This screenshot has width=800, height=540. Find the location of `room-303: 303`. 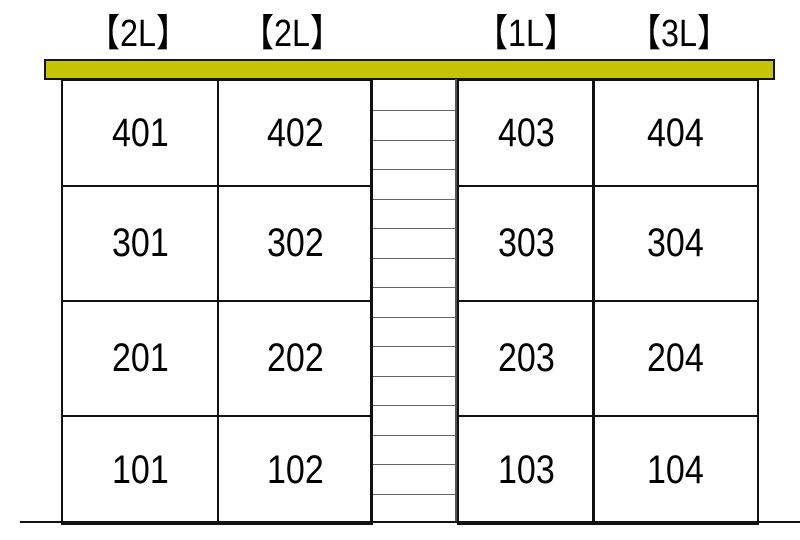

room-303: 303 is located at coordinates (526, 243).